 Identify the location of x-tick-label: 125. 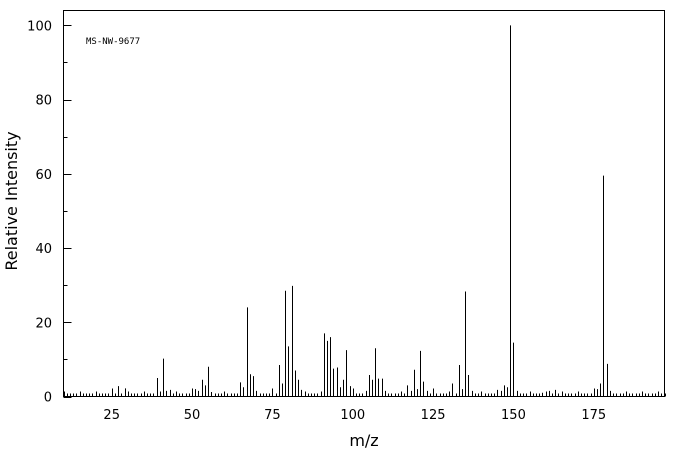
(433, 415).